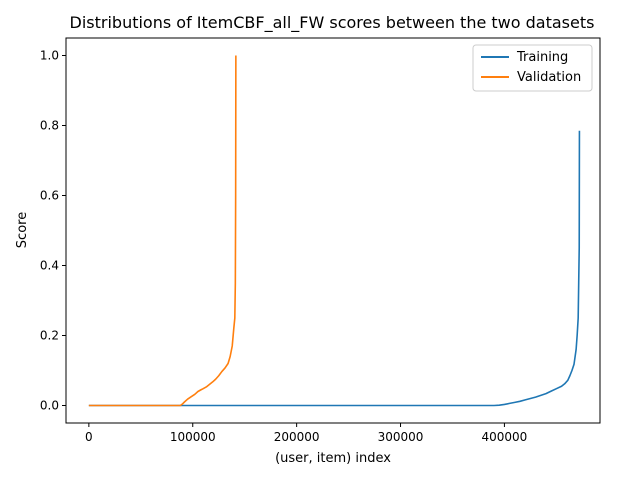 This screenshot has width=640, height=480. What do you see at coordinates (401, 437) in the screenshot?
I see `x-tick-label: 300000` at bounding box center [401, 437].